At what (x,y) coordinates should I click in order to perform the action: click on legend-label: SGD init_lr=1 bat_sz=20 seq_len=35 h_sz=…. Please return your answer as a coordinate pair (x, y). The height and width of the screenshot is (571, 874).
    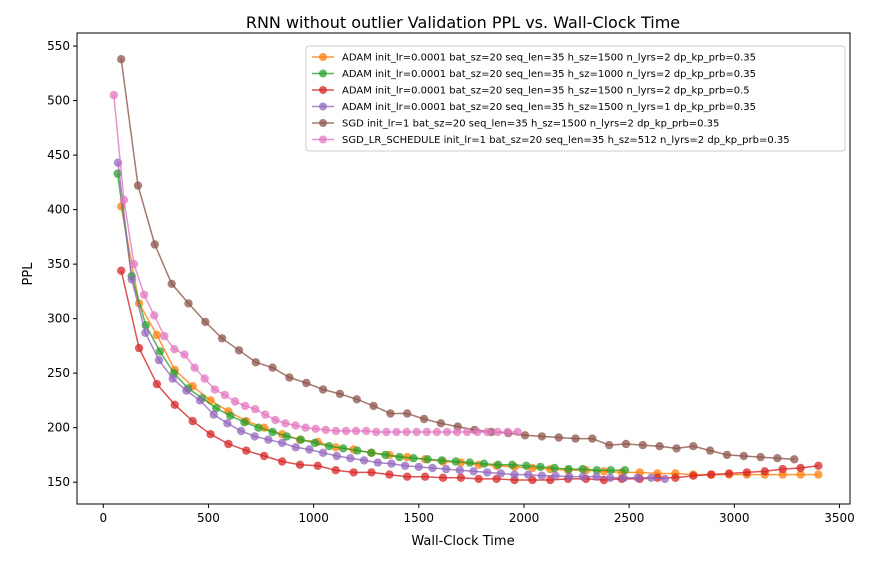
    Looking at the image, I should click on (530, 124).